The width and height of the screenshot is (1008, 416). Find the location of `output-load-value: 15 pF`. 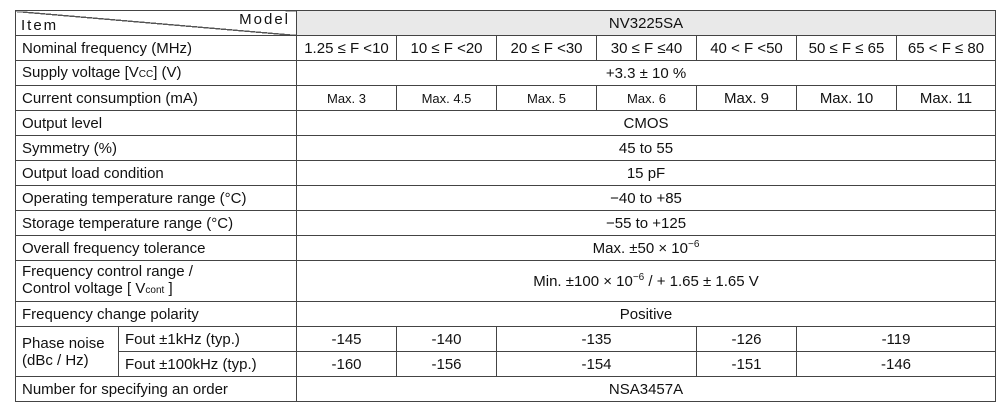

output-load-value: 15 pF is located at coordinates (646, 173).